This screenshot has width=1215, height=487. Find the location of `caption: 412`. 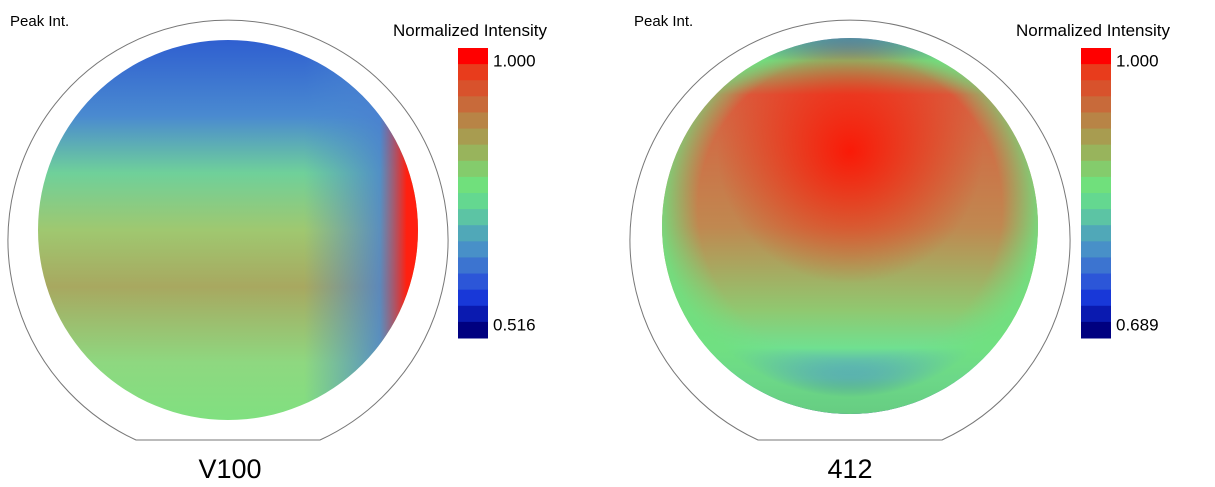

caption: 412 is located at coordinates (849, 469).